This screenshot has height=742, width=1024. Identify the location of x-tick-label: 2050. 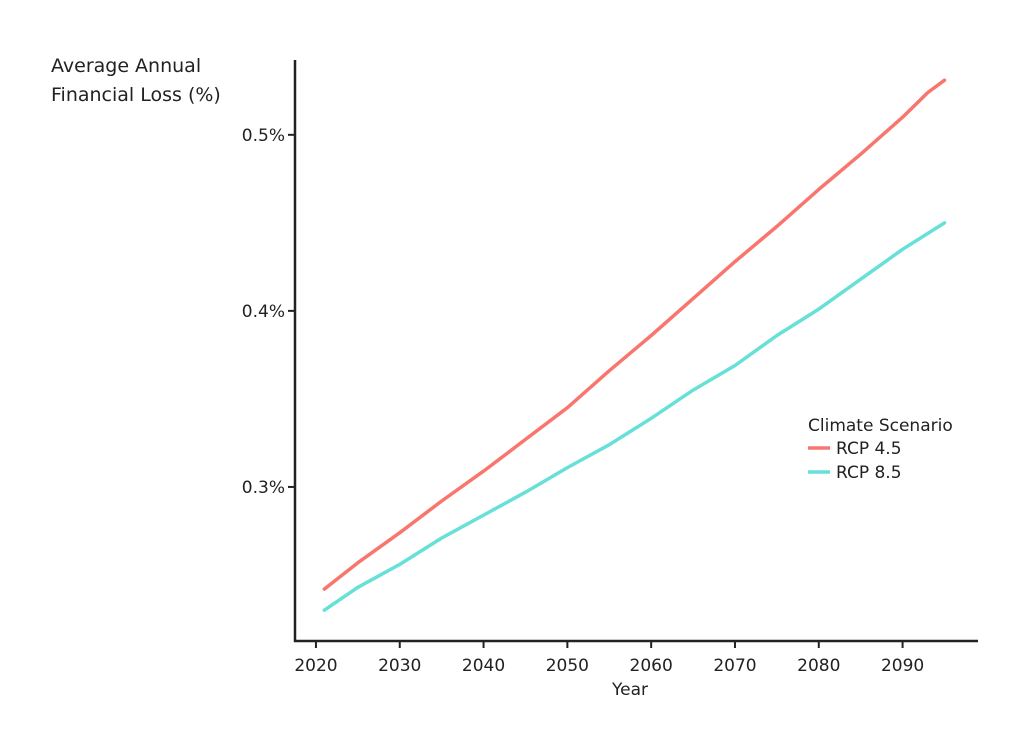
(567, 666).